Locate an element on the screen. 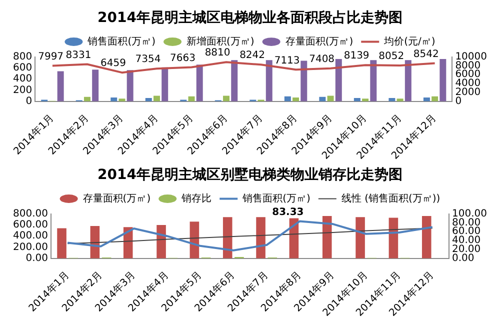 The image size is (500, 330). data-label: 6459 is located at coordinates (113, 64).